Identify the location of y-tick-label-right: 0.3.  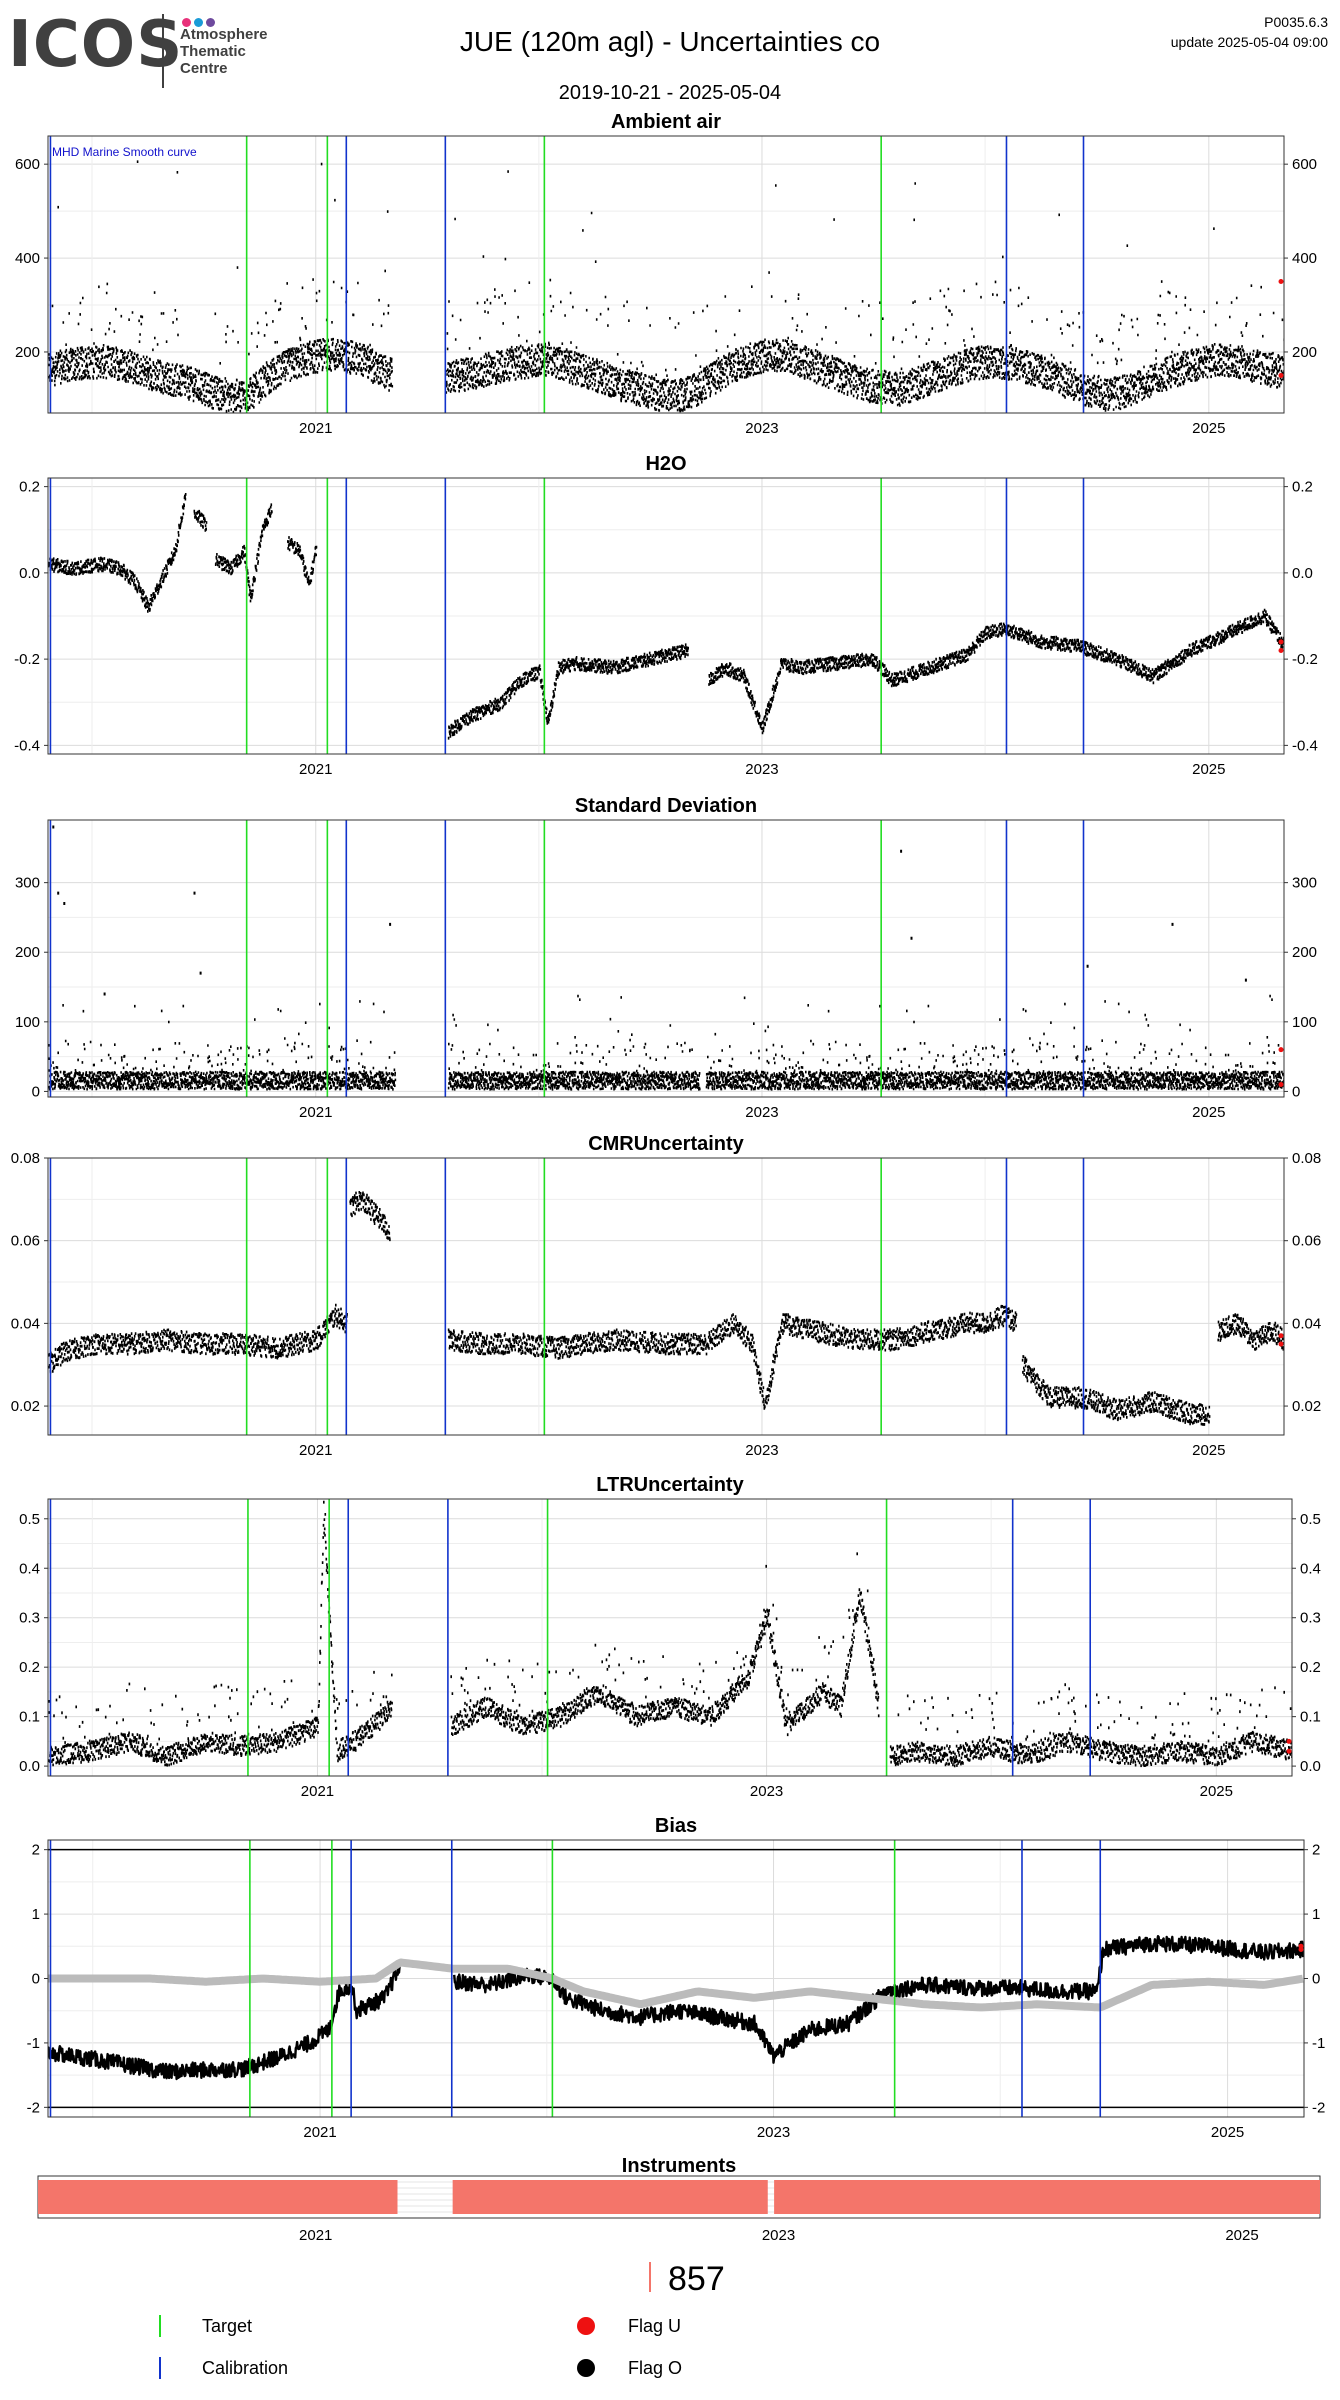
(1310, 1618).